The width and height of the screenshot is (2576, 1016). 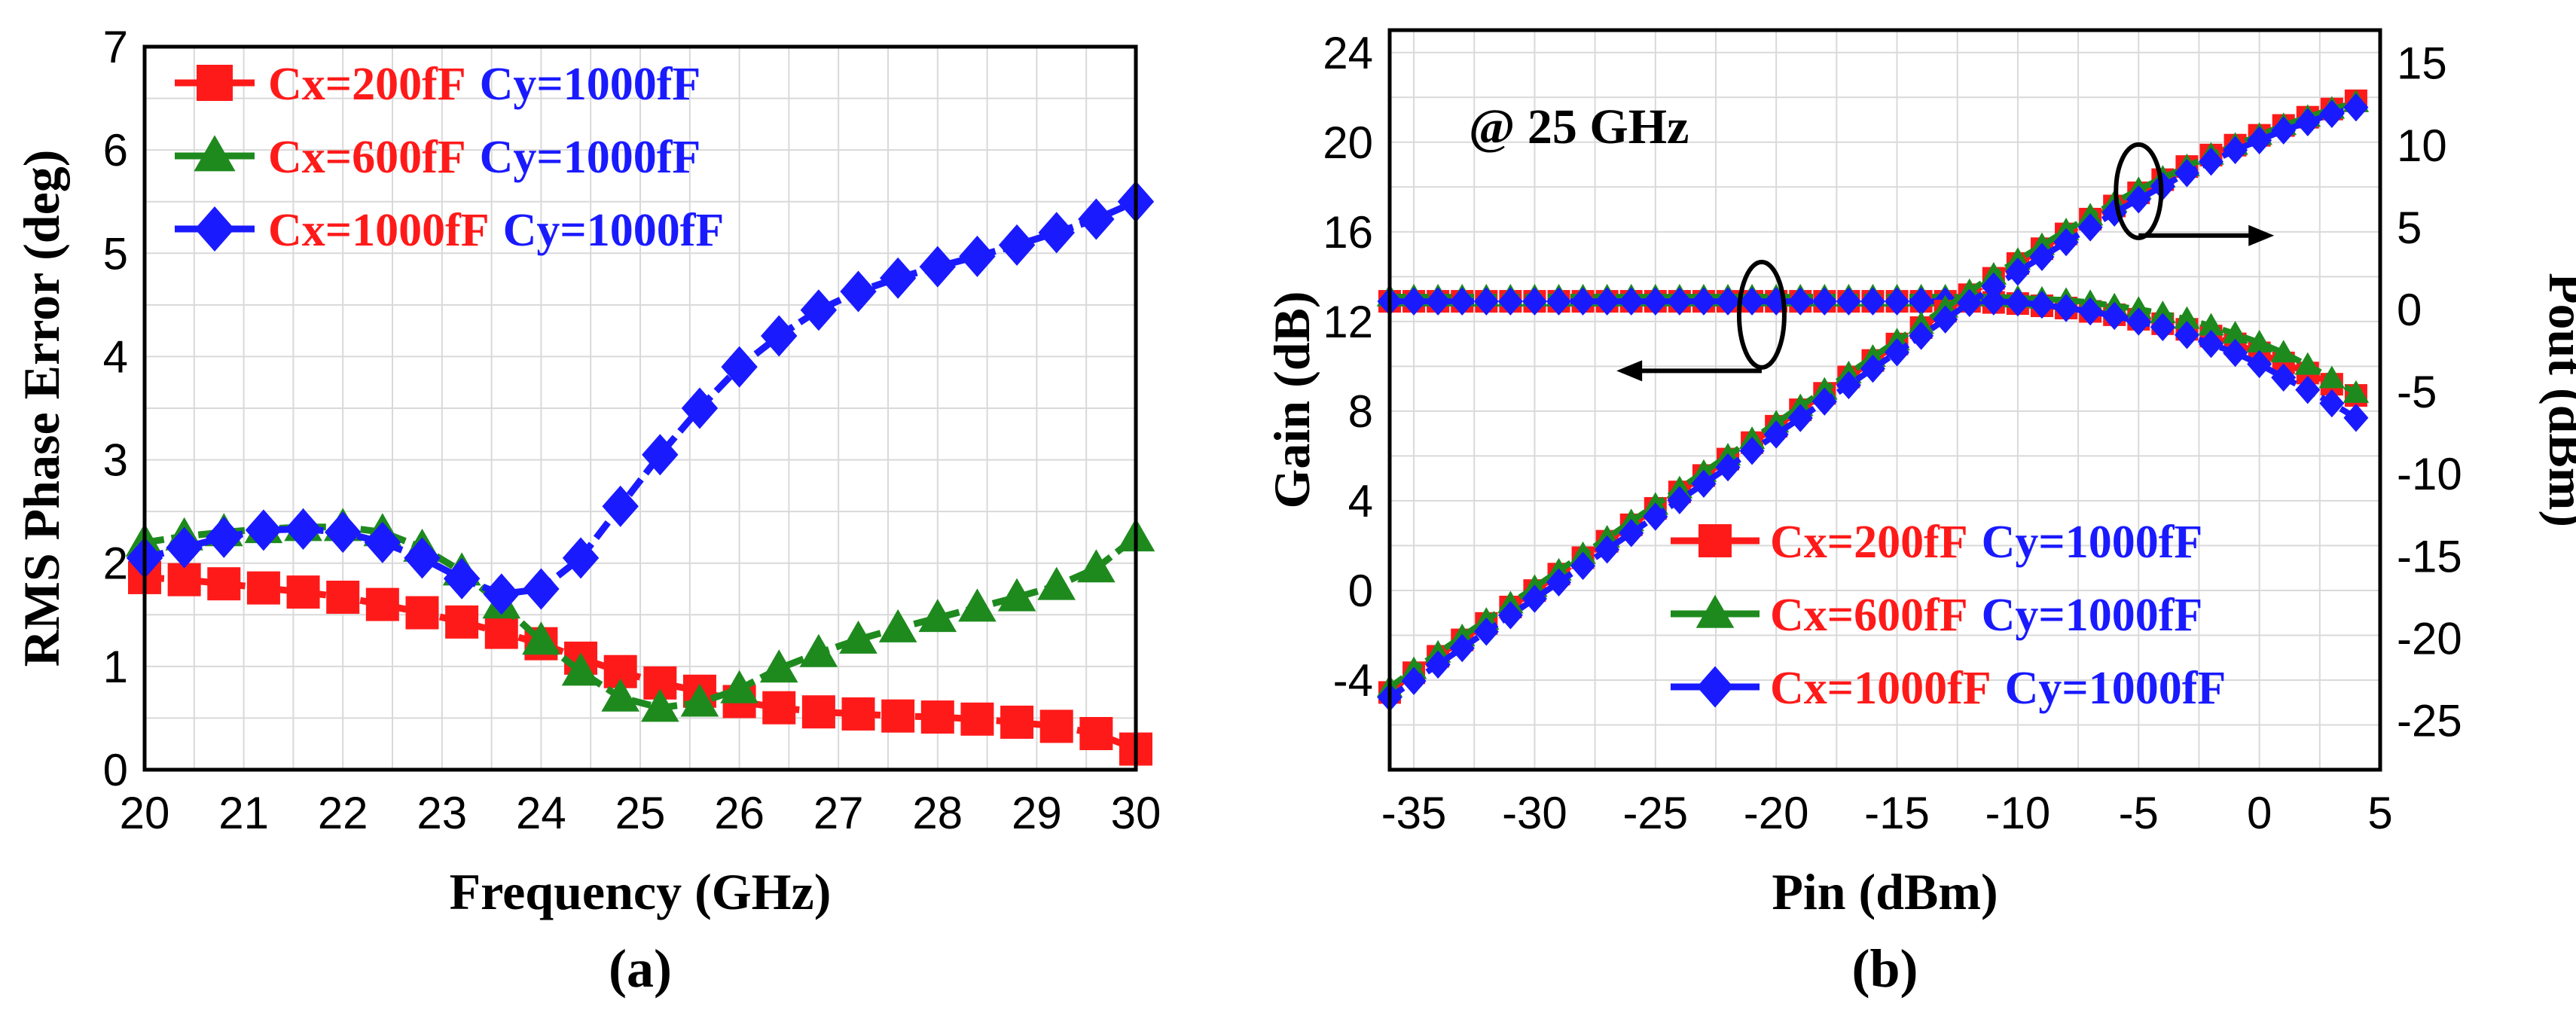 What do you see at coordinates (116, 356) in the screenshot?
I see `y-tick-label: 4` at bounding box center [116, 356].